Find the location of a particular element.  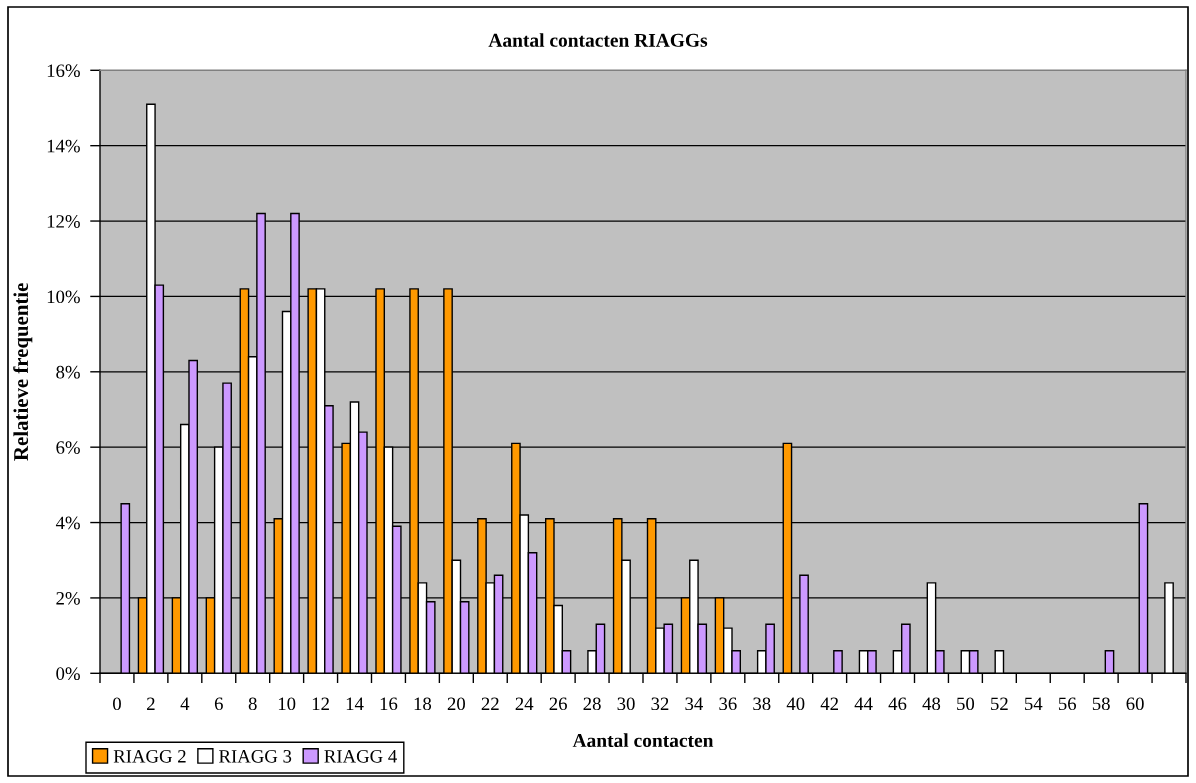

y-tick-label: 16% is located at coordinates (63, 71).